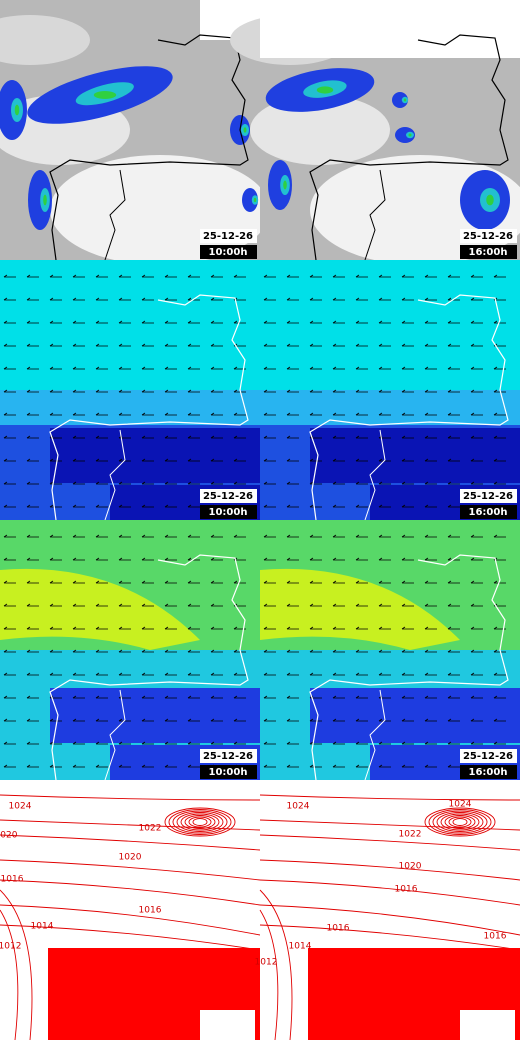  What do you see at coordinates (360, 609) in the screenshot?
I see `wind-band` at bounding box center [360, 609].